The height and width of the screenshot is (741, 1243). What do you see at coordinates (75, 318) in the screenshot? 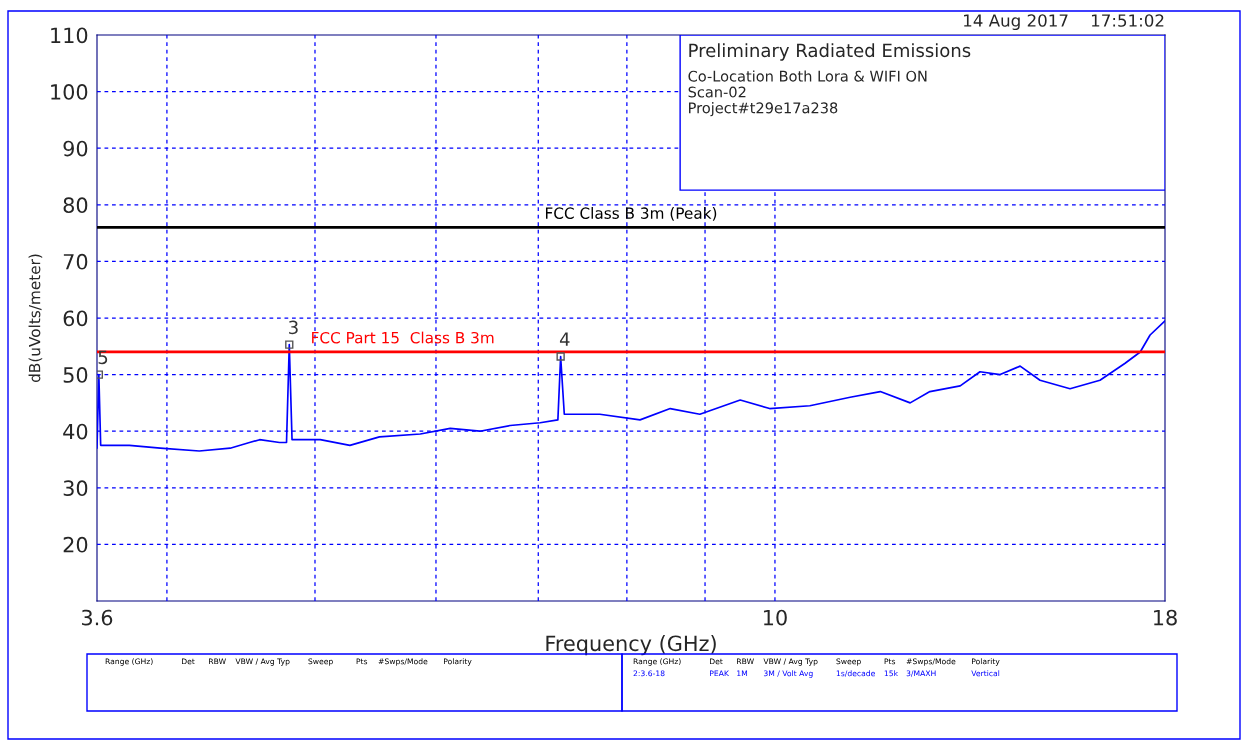
I see `y-tick-label: 60` at bounding box center [75, 318].